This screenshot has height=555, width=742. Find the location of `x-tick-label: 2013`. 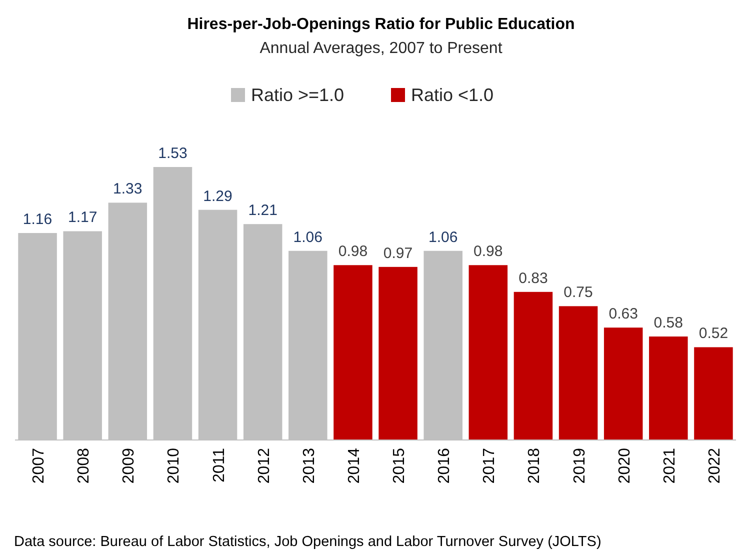

x-tick-label: 2013 is located at coordinates (309, 466).